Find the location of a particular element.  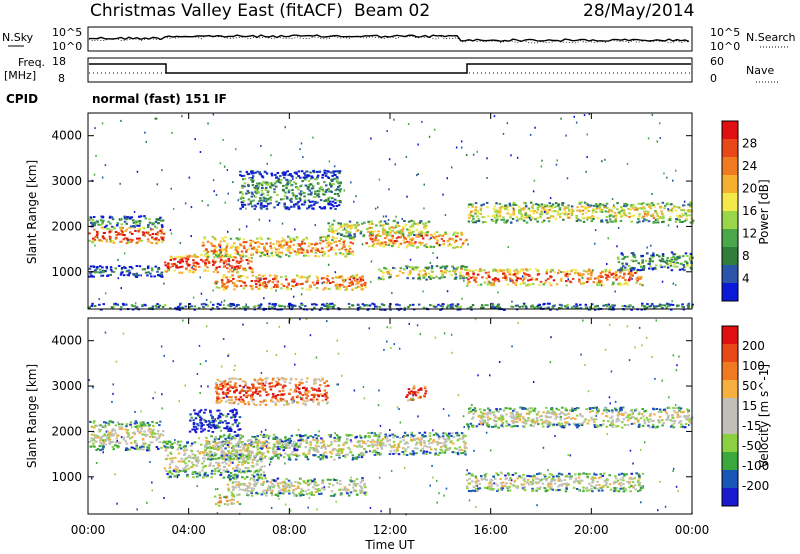

y-tick-label: 2000 is located at coordinates (66, 226).